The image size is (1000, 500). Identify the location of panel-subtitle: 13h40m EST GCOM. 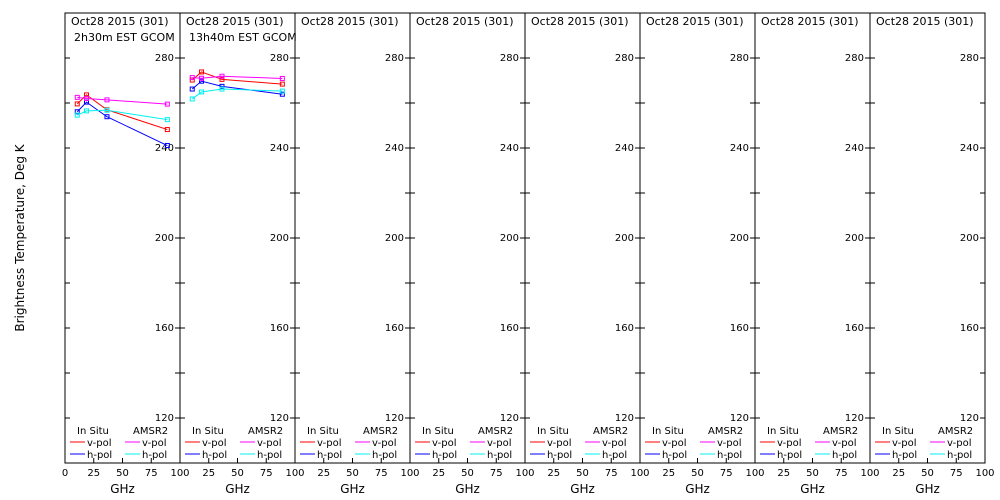
(243, 37).